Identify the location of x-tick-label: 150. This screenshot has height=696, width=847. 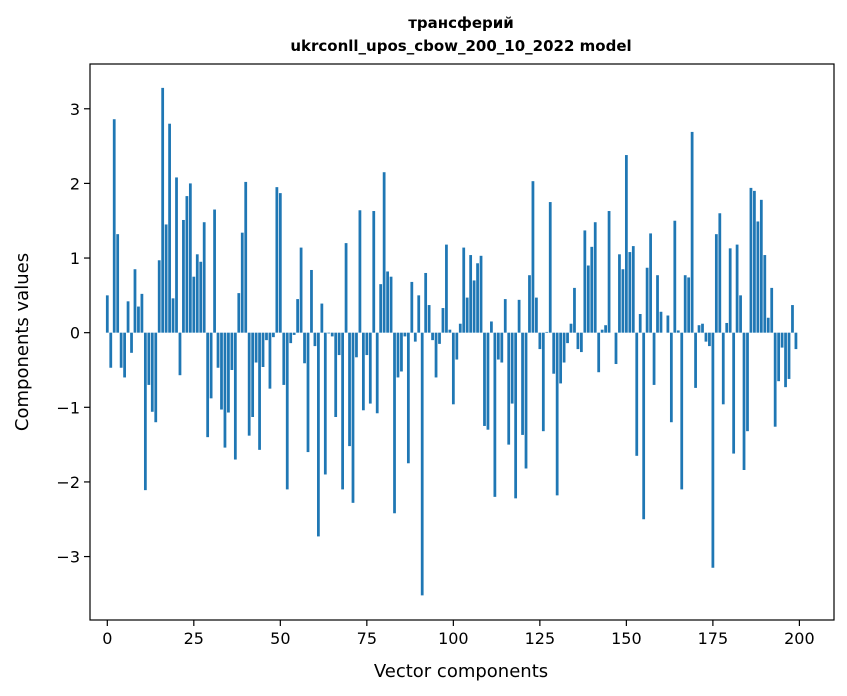
(626, 638).